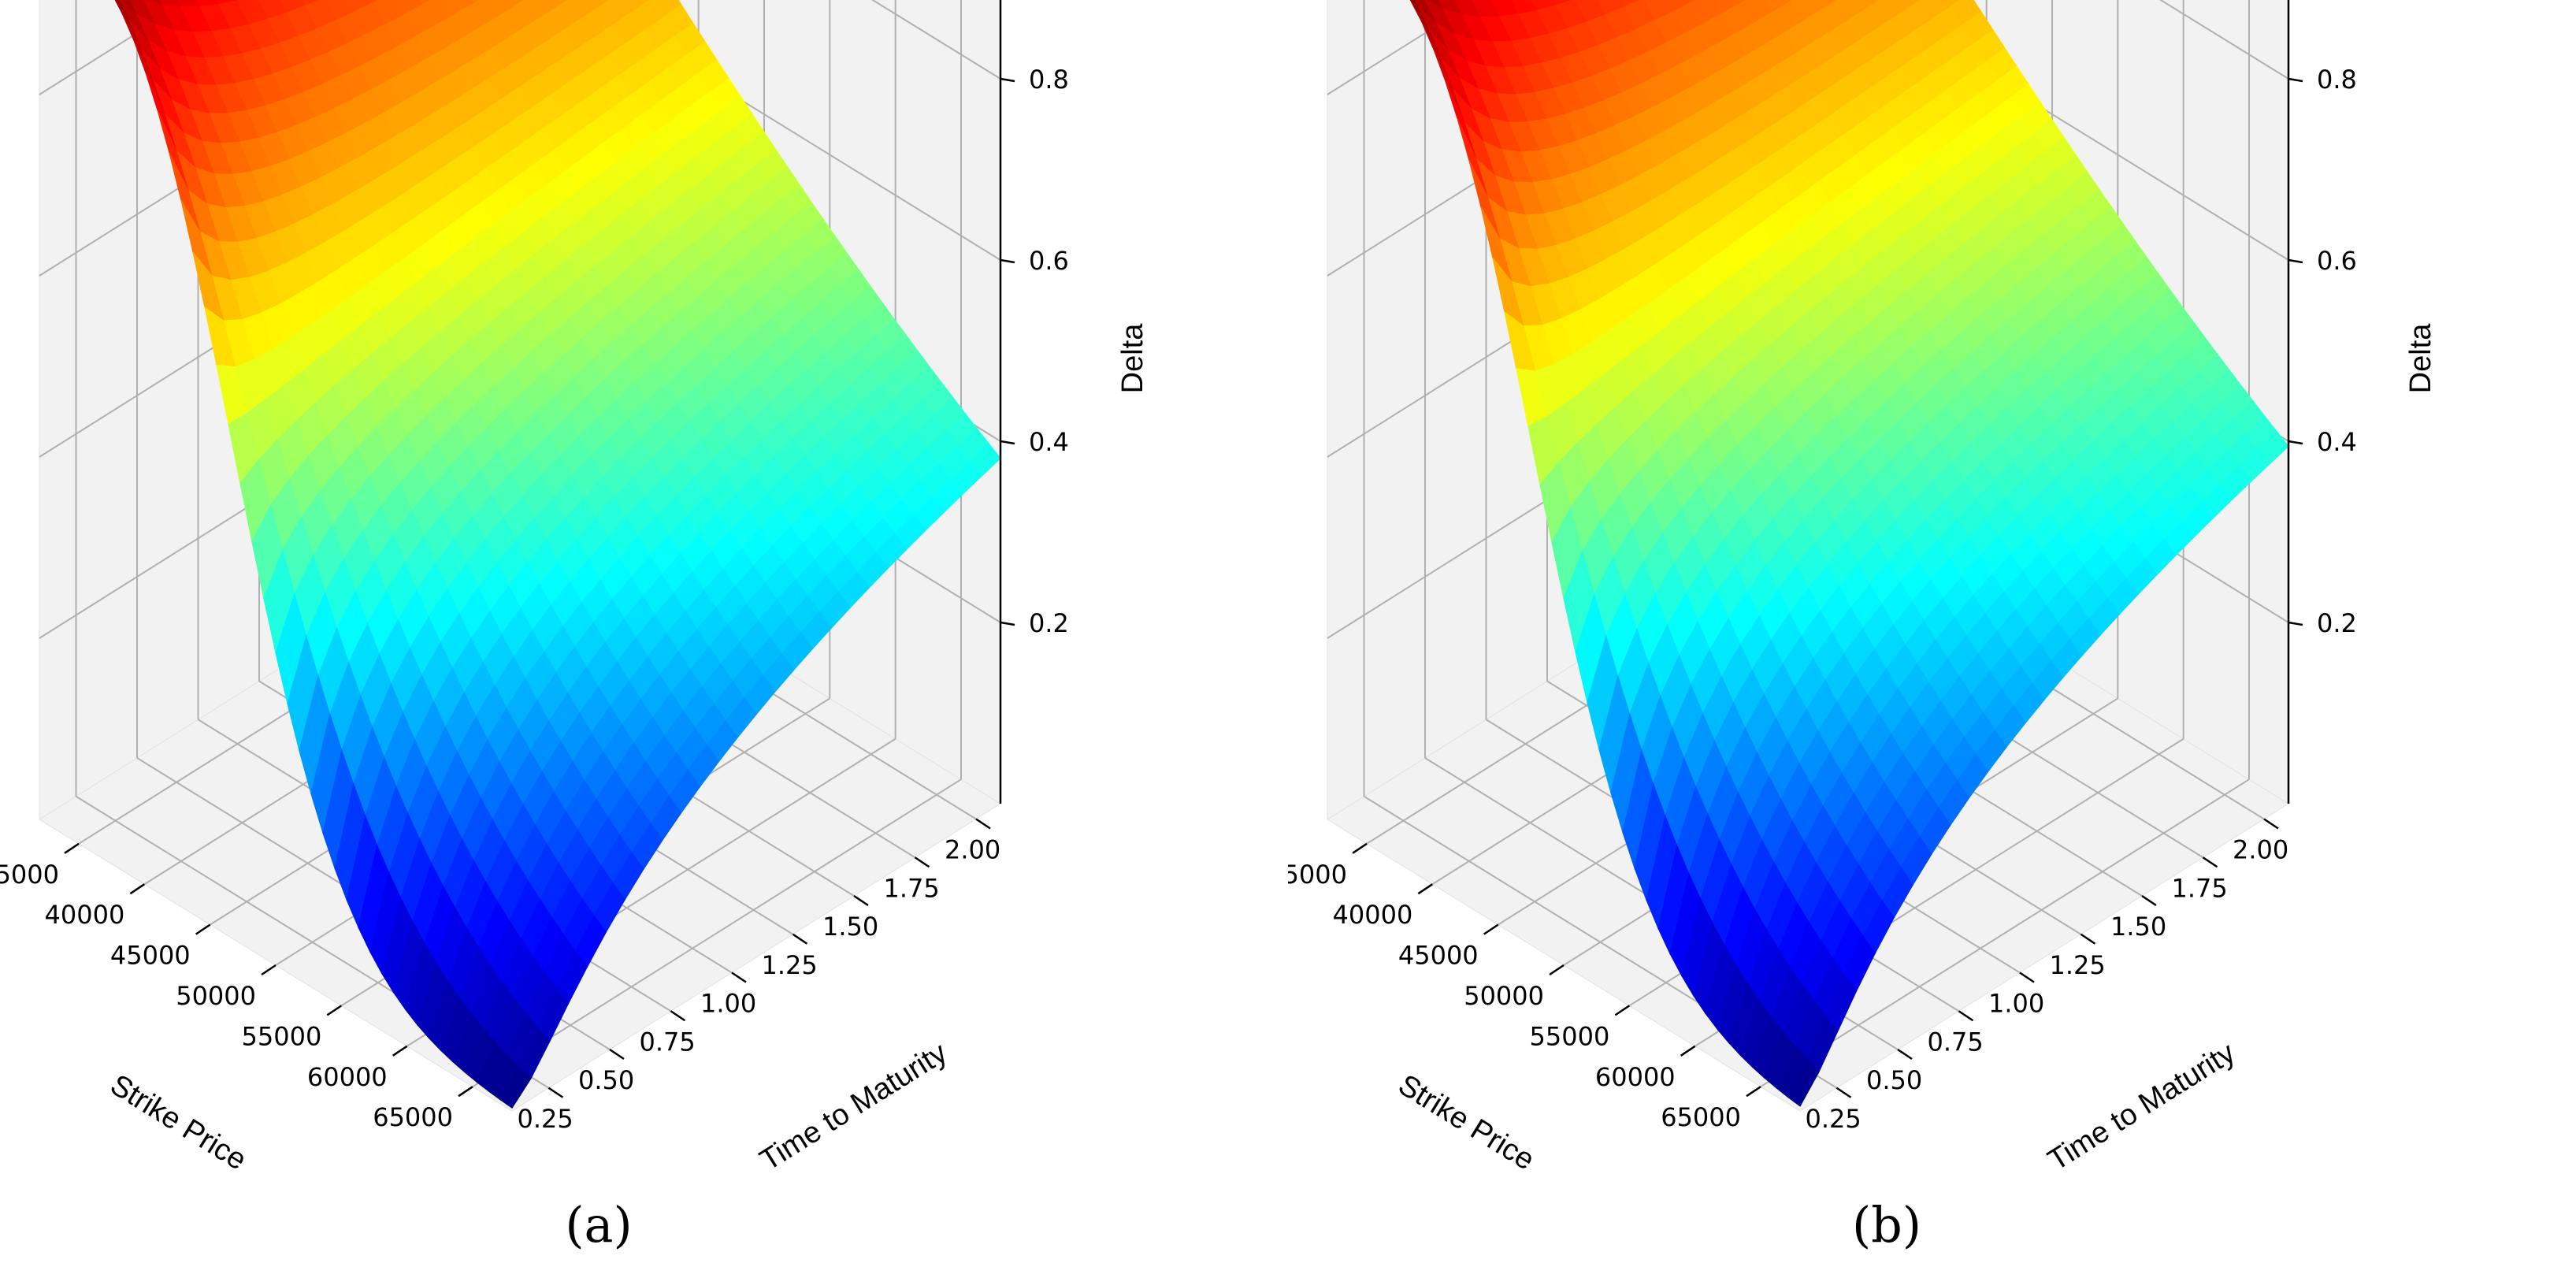 This screenshot has height=1278, width=2576. I want to click on panel-caption: (b), so click(1886, 1225).